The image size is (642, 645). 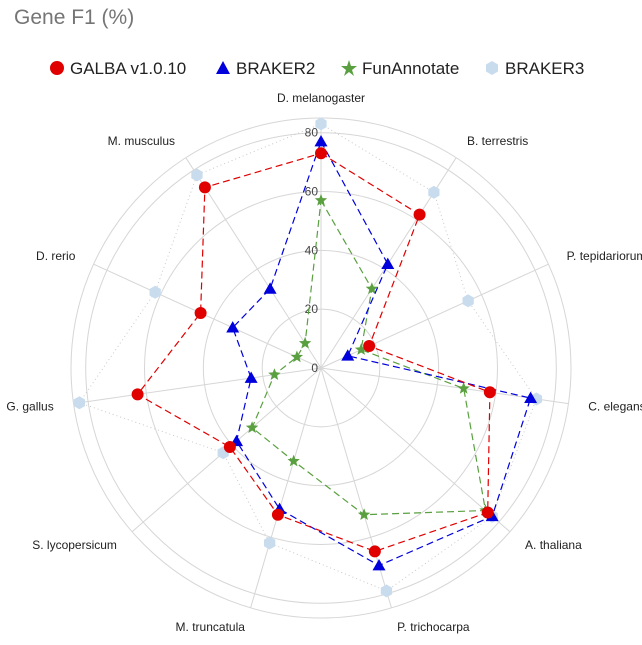 What do you see at coordinates (223, 67) in the screenshot?
I see `legend-triangle-icon` at bounding box center [223, 67].